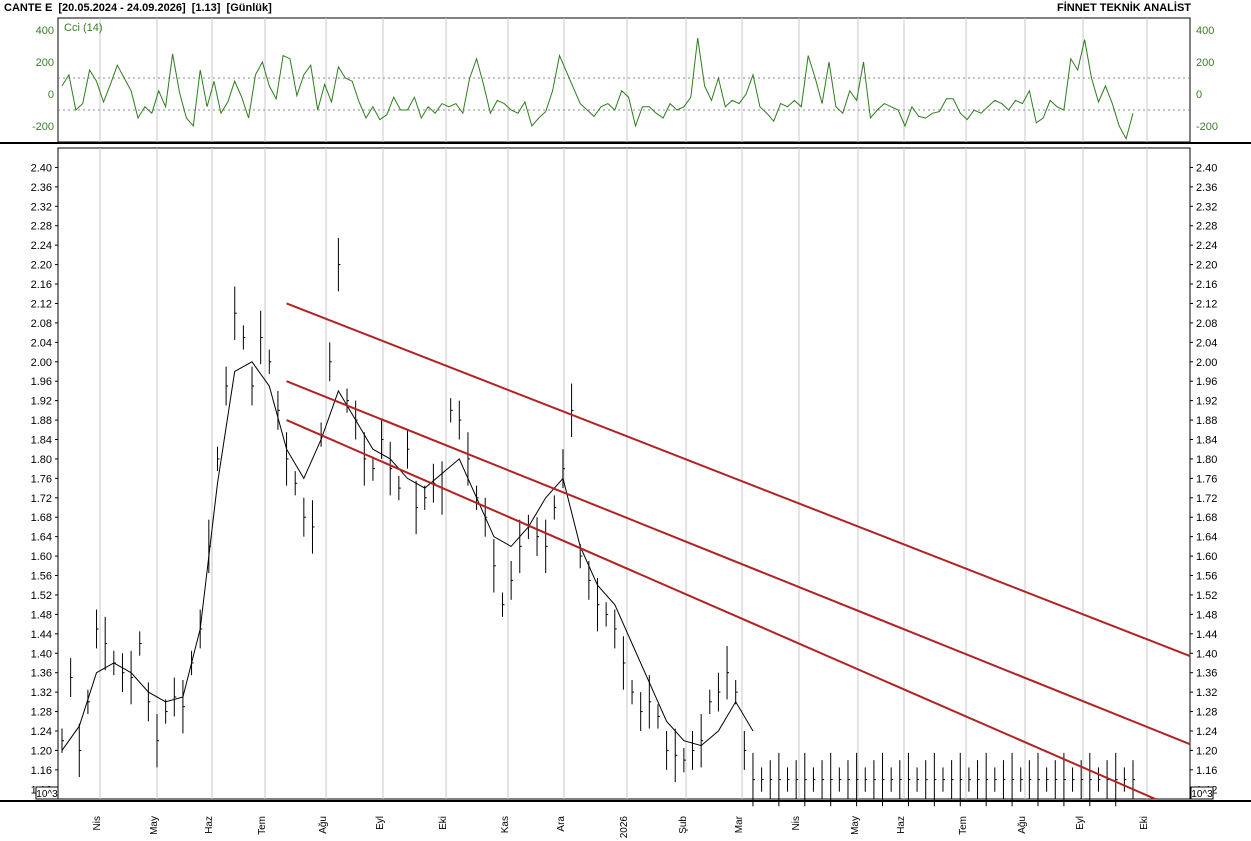  What do you see at coordinates (561, 824) in the screenshot?
I see `x-tick-label: Ara` at bounding box center [561, 824].